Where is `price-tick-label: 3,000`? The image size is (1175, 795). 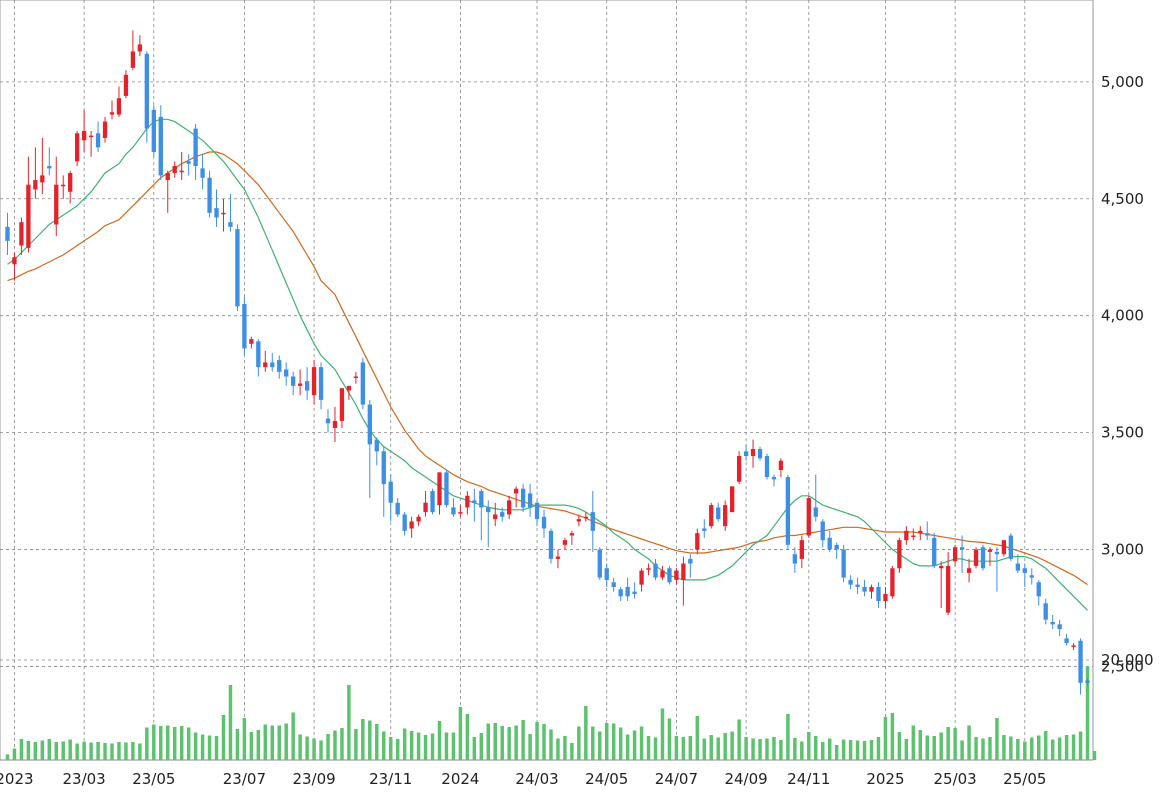
price-tick-label: 3,000 is located at coordinates (1122, 550).